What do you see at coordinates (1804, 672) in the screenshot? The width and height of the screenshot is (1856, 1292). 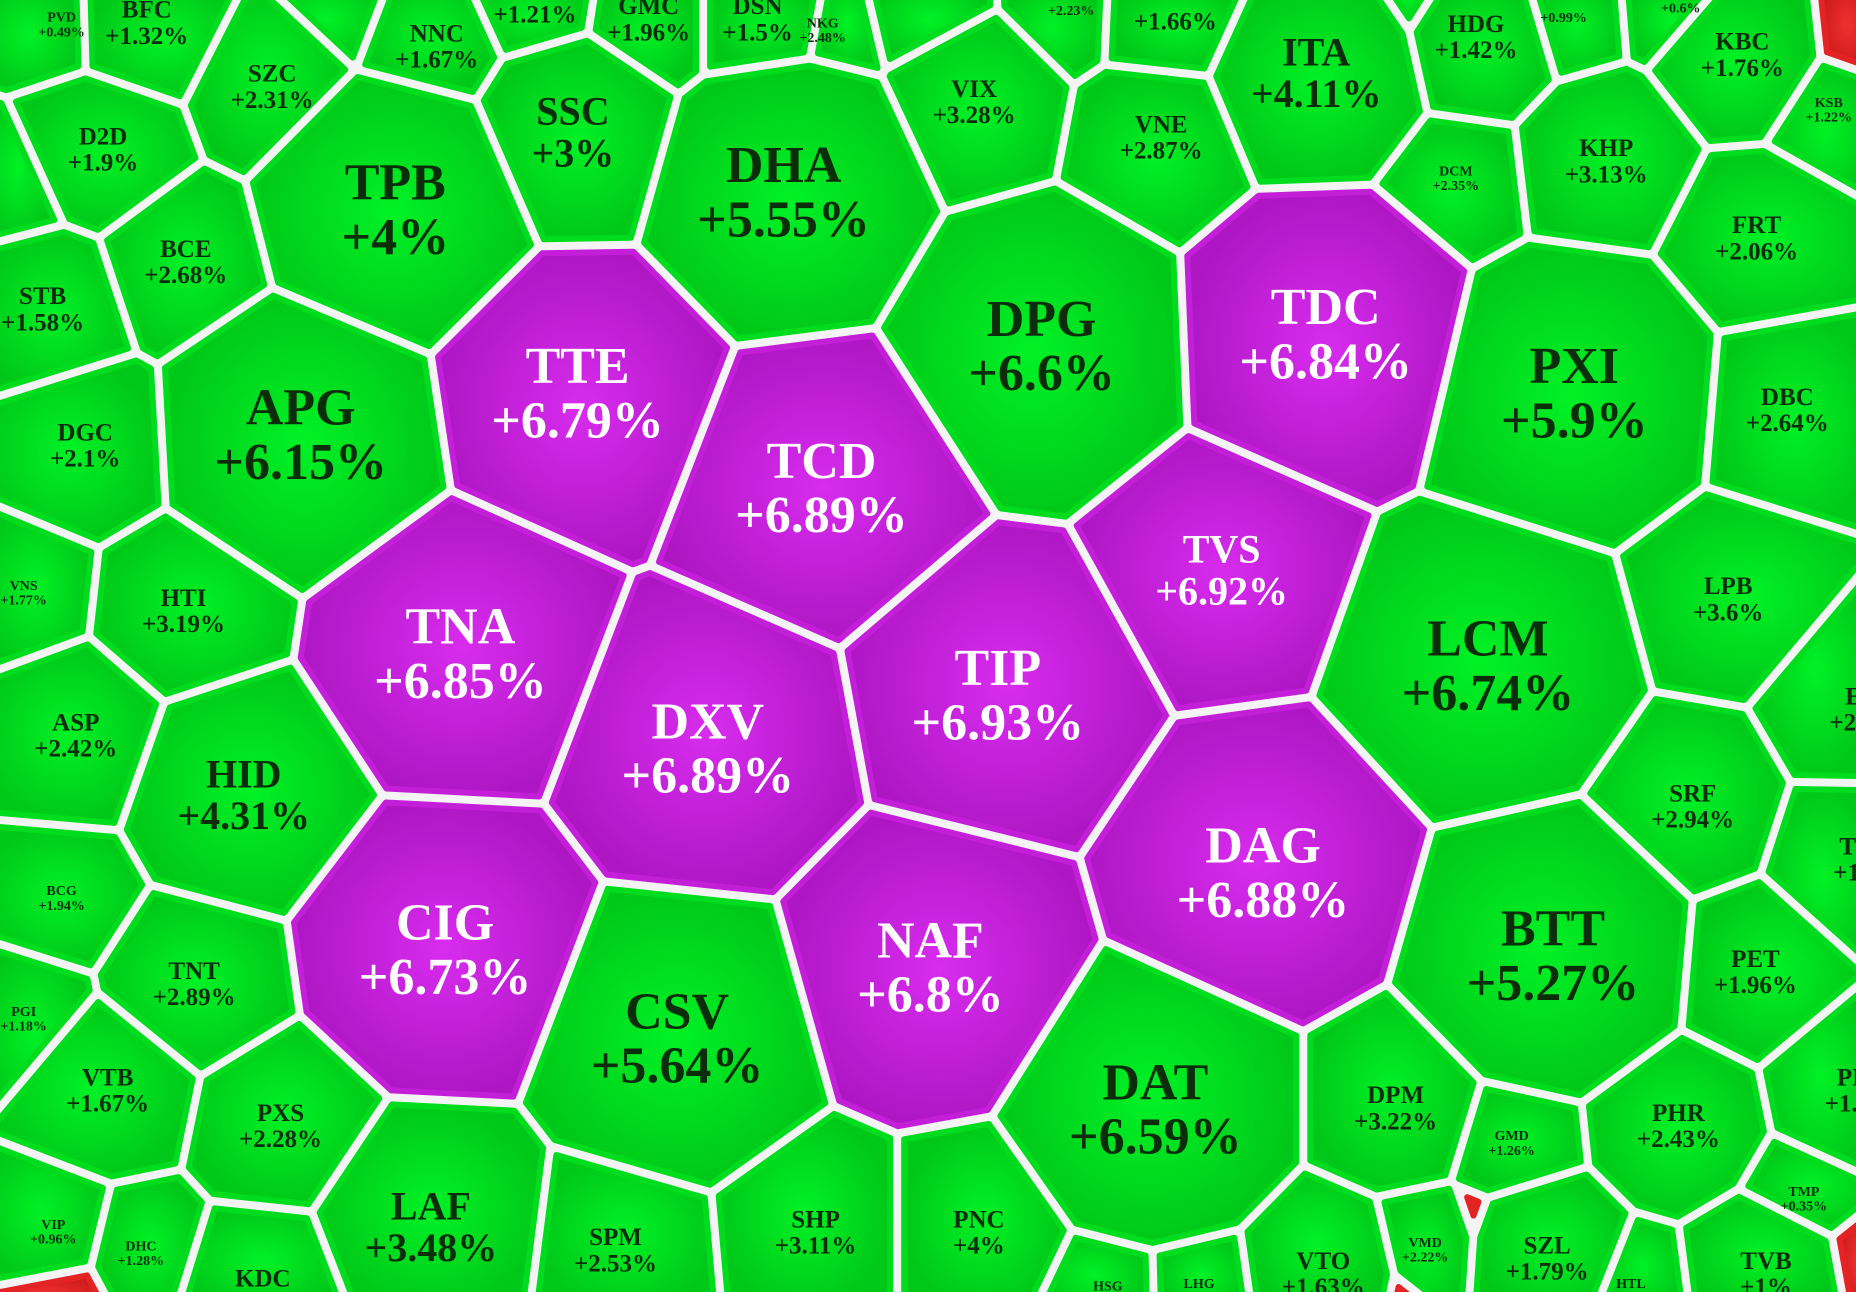 I see `cell-ei` at bounding box center [1804, 672].